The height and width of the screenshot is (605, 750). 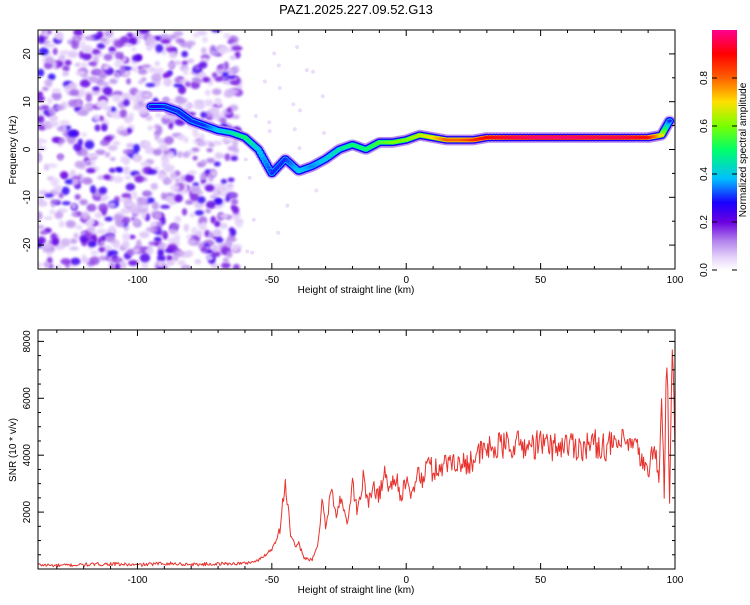 What do you see at coordinates (27, 54) in the screenshot?
I see `spectrogram-y-tick-label: 20` at bounding box center [27, 54].